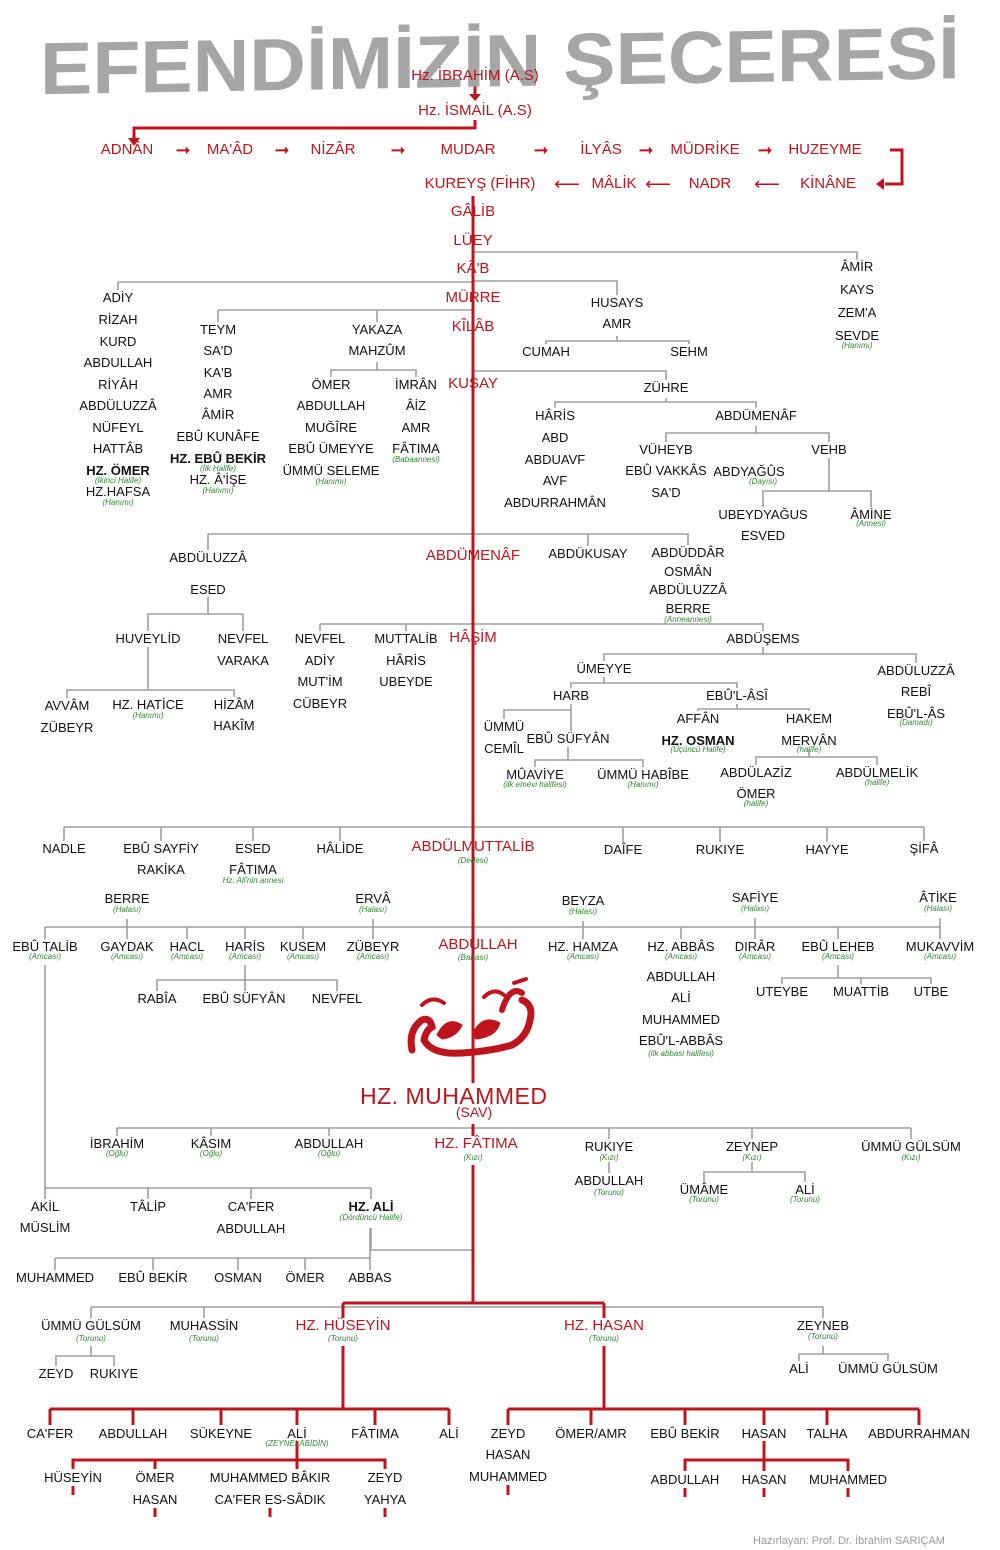 The width and height of the screenshot is (1000, 1550). I want to click on person-node: MUHASSİN, so click(204, 1325).